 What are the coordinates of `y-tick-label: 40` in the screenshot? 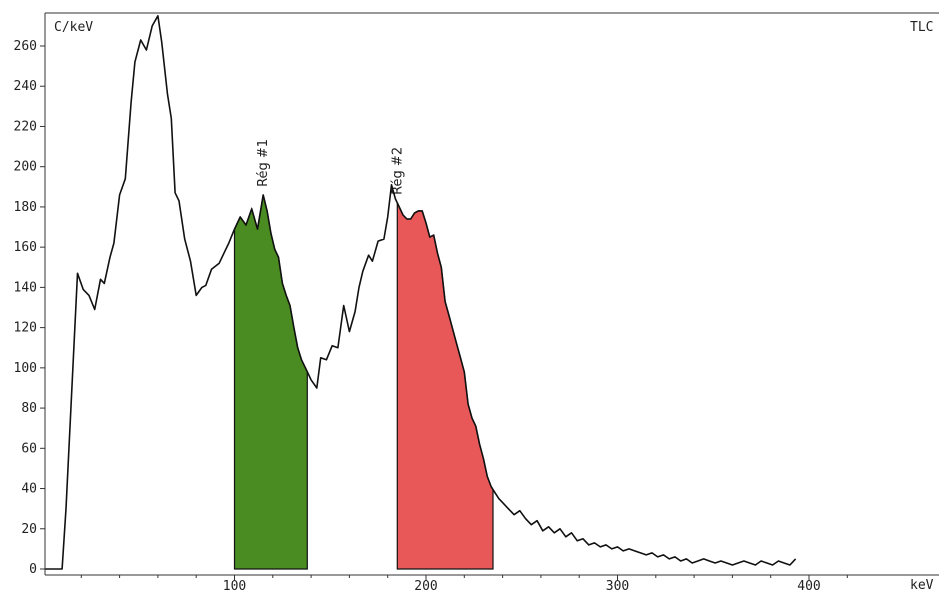 It's located at (29, 489).